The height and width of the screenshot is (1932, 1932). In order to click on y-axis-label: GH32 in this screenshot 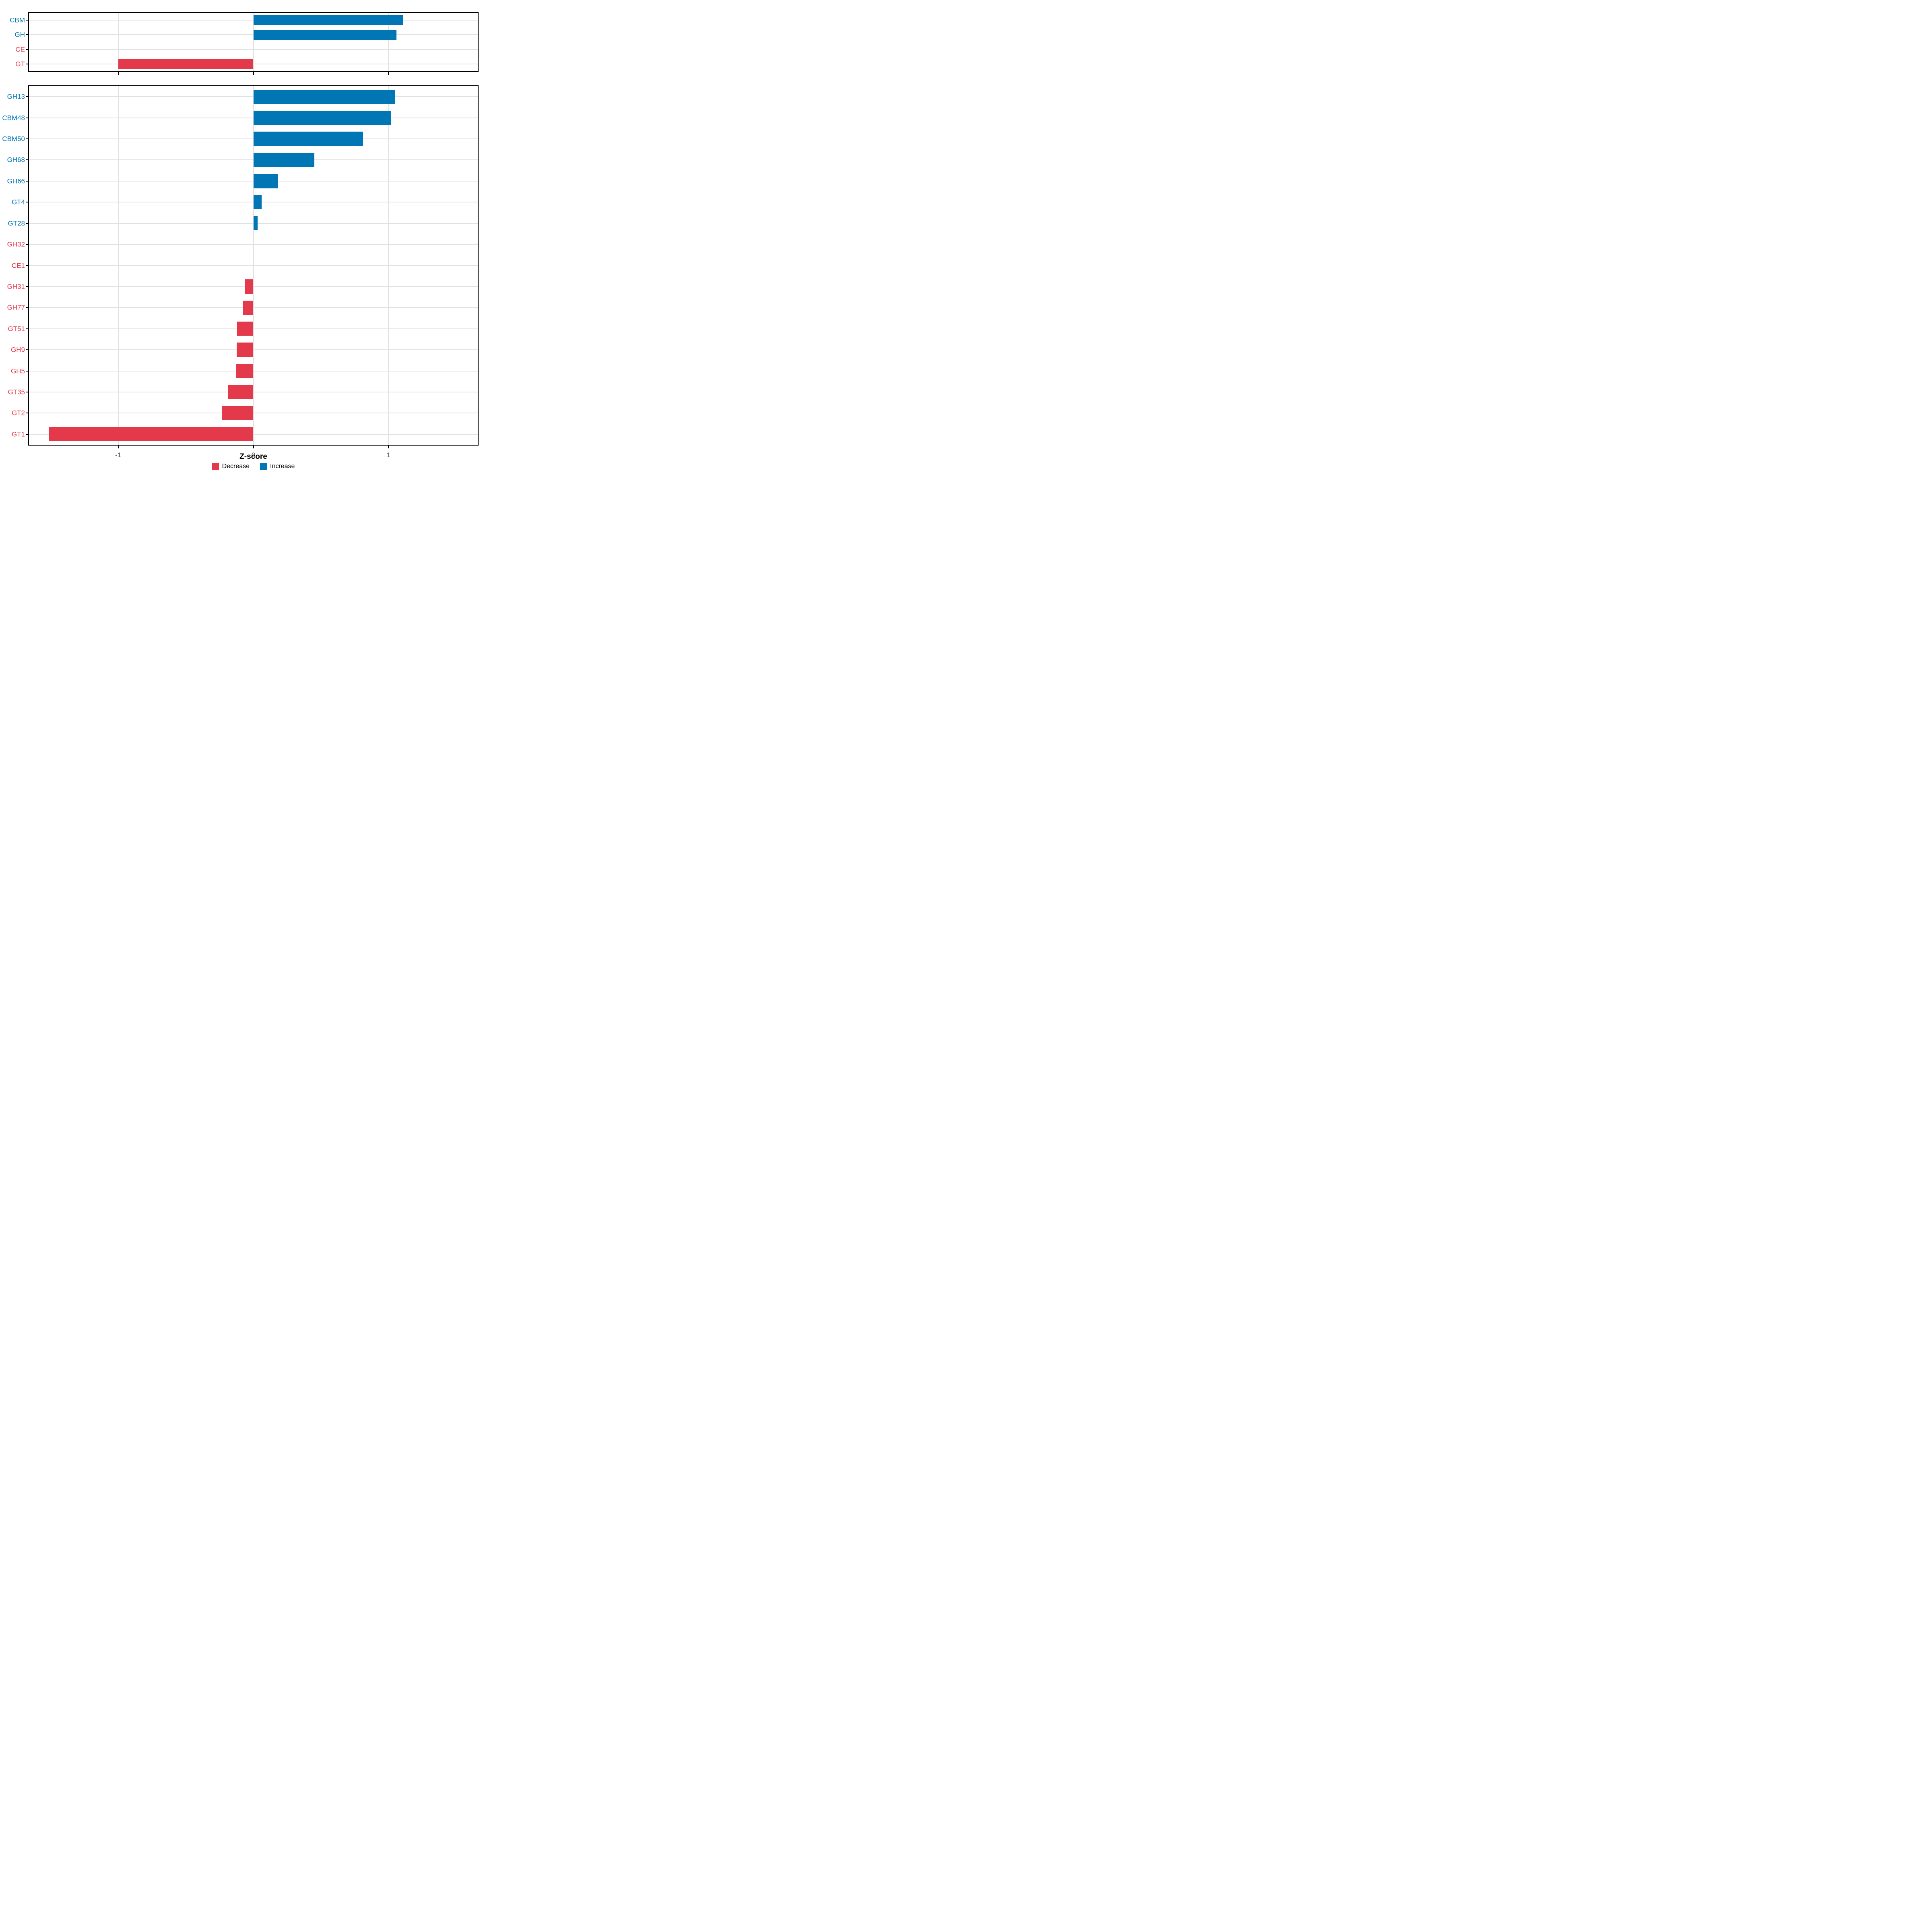, I will do `click(16, 244)`.